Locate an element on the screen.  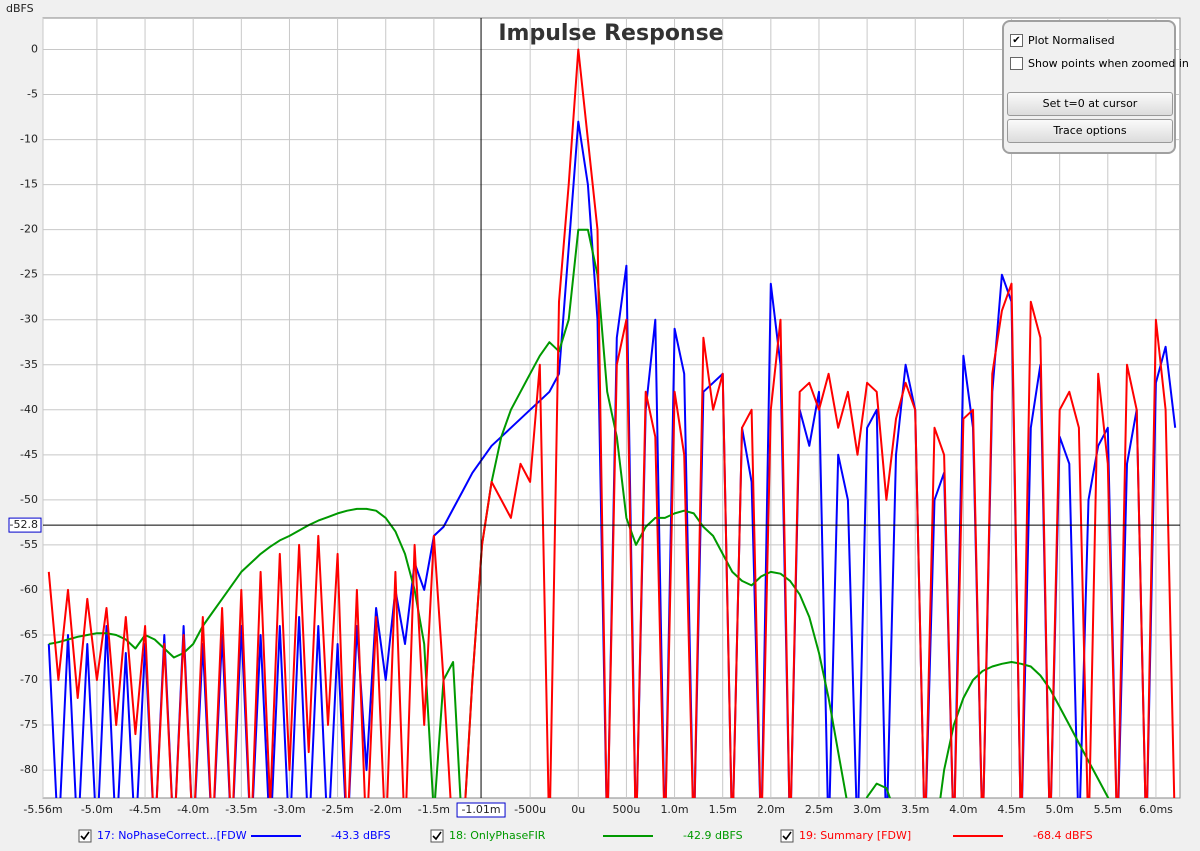
x-tick-label: -2.5m is located at coordinates (338, 809).